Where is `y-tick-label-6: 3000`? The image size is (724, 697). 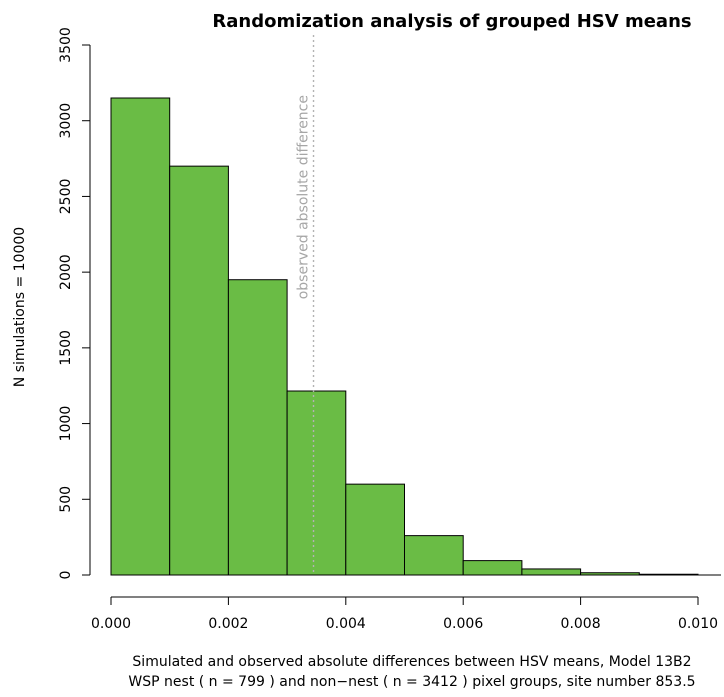
y-tick-label-6: 3000 is located at coordinates (66, 121).